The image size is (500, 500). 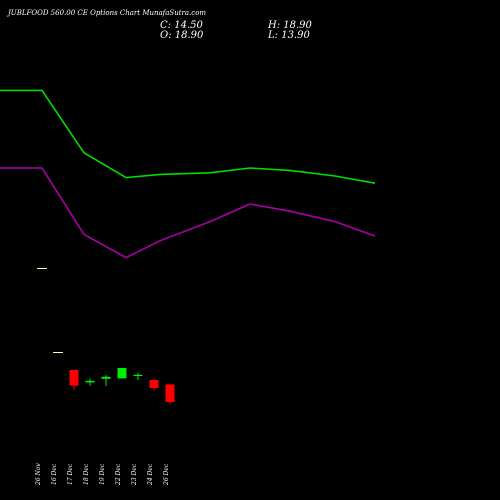 What do you see at coordinates (188, 136) in the screenshot?
I see `upper-band-line` at bounding box center [188, 136].